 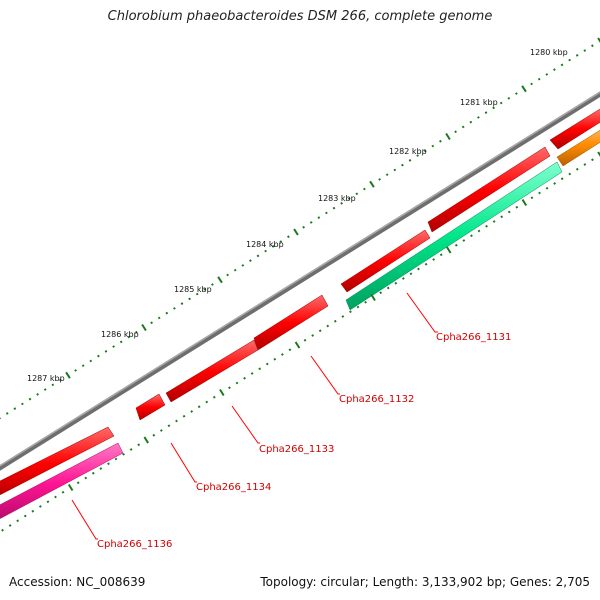 What do you see at coordinates (46, 378) in the screenshot?
I see `tick-label-1287: 1287 kbp` at bounding box center [46, 378].